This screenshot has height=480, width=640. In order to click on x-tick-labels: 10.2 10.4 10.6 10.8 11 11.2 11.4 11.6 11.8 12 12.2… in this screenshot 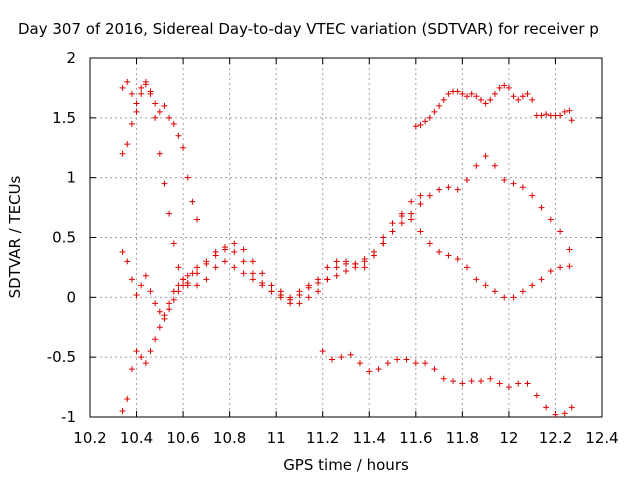, I will do `click(345, 438)`.